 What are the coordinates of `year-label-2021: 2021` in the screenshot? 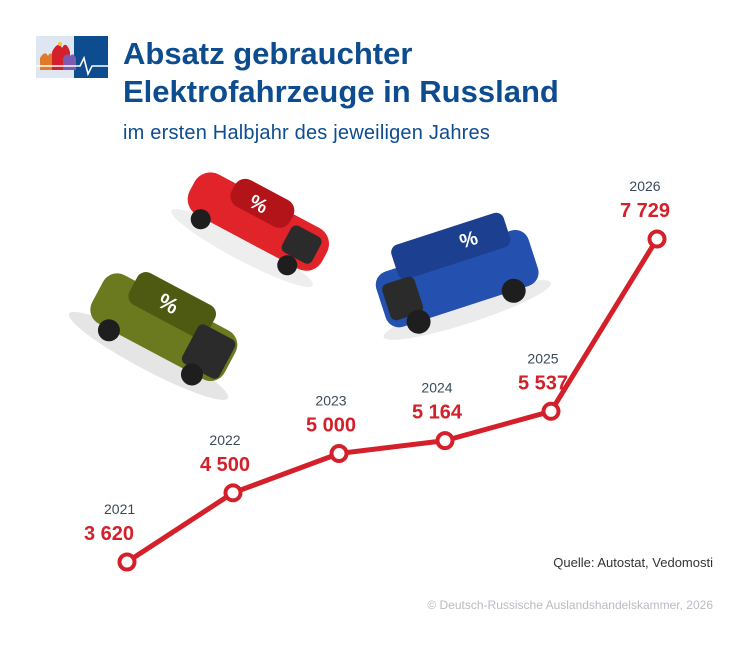 It's located at (119, 509).